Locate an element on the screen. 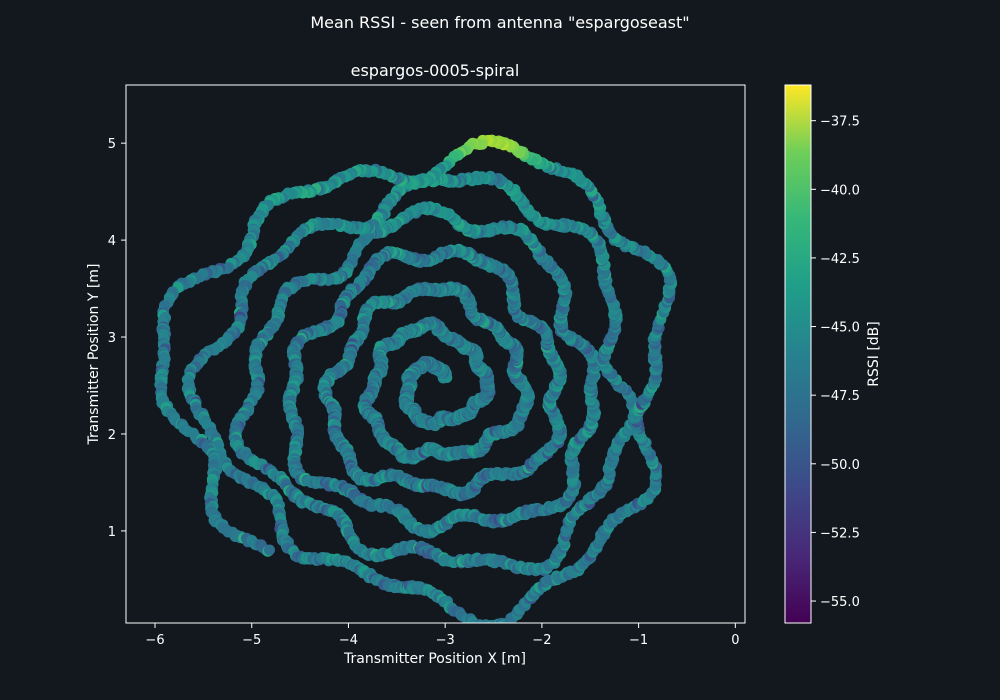 The image size is (1000, 700). chart-title: espargos-0005-spiral is located at coordinates (435, 70).